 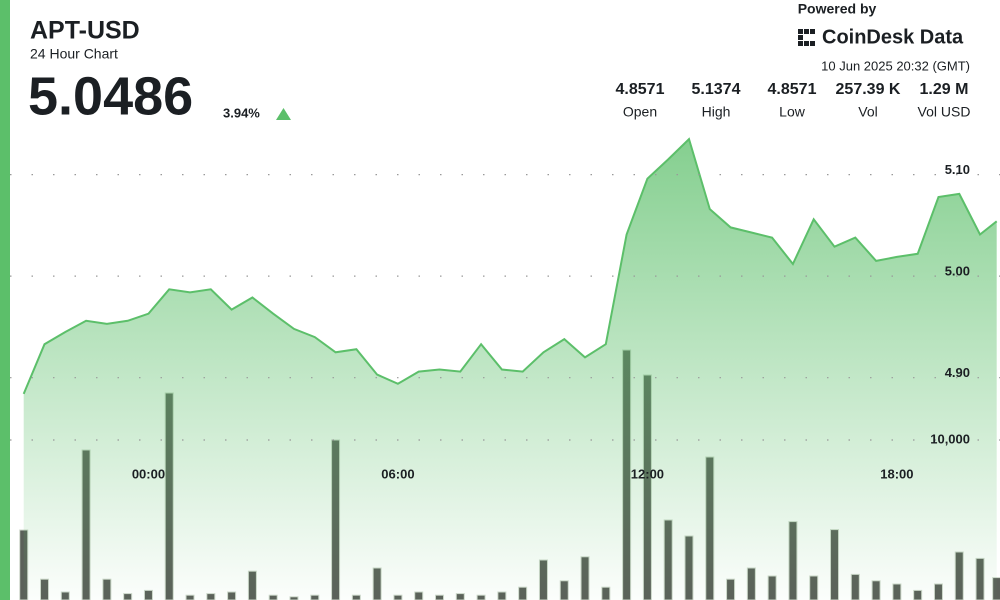 What do you see at coordinates (716, 89) in the screenshot?
I see `stat-value: 5.1374` at bounding box center [716, 89].